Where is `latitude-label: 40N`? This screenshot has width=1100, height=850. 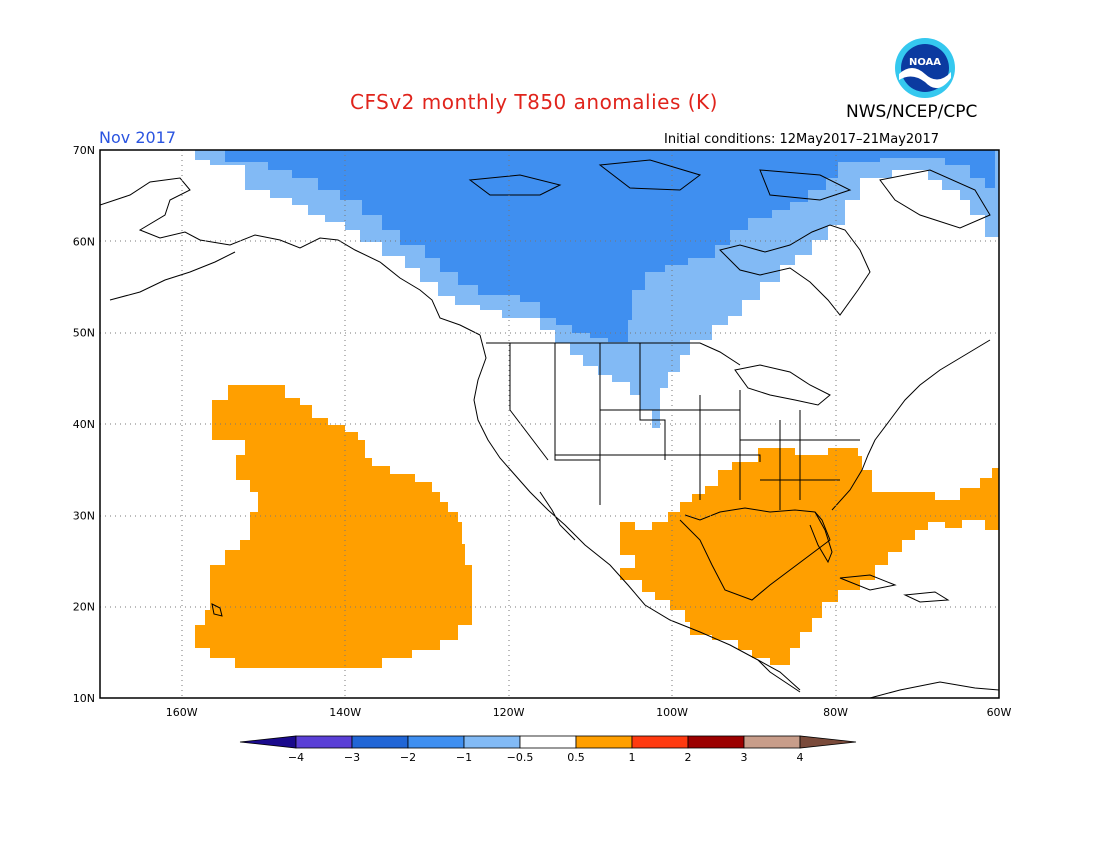
latitude-label: 40N is located at coordinates (84, 424).